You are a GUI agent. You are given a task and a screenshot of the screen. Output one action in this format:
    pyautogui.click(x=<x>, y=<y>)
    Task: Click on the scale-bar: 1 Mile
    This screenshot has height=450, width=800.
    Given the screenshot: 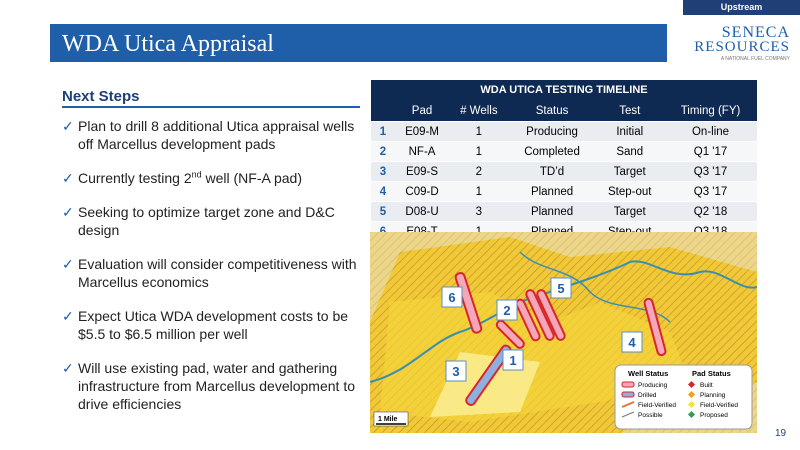 What is the action you would take?
    pyautogui.click(x=391, y=419)
    